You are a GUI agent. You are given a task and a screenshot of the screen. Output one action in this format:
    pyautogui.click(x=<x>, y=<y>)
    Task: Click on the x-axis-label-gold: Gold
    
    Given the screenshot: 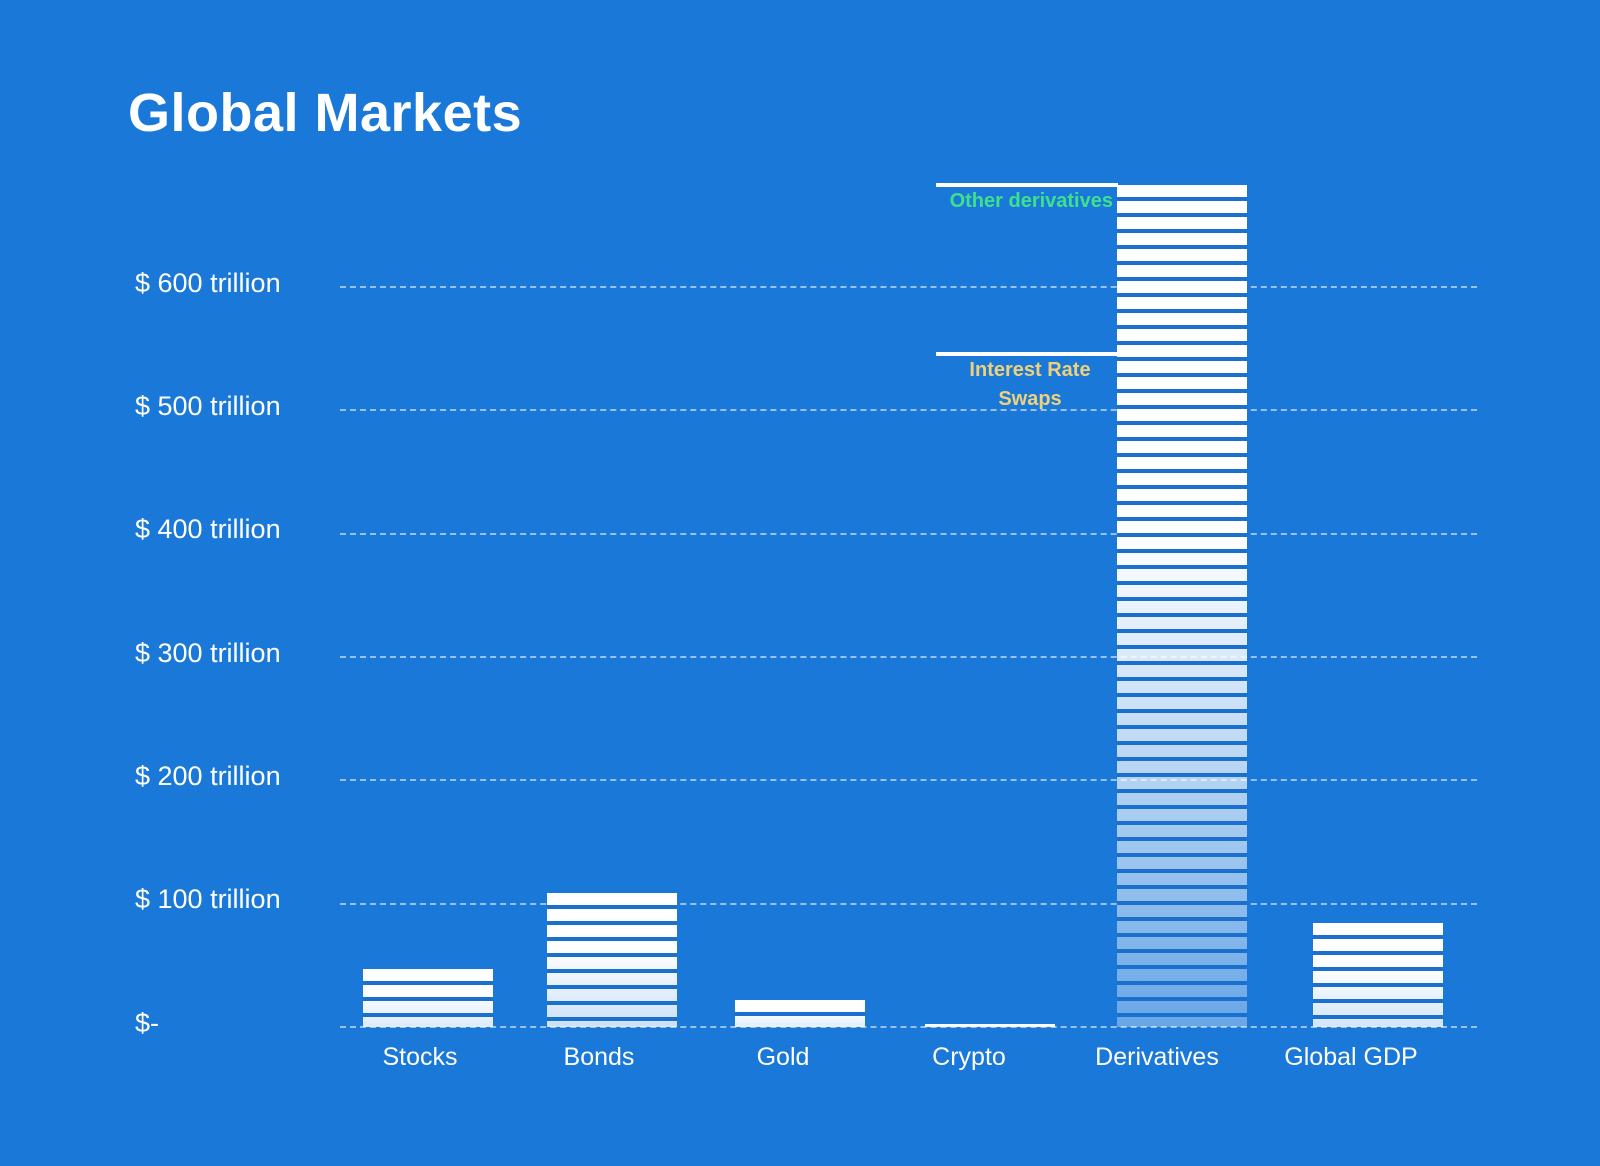 What is the action you would take?
    pyautogui.click(x=783, y=1057)
    